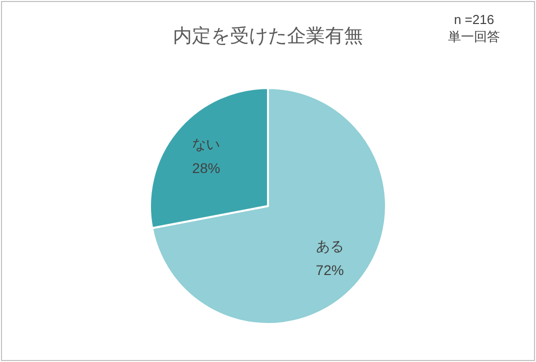 This screenshot has height=362, width=536. What do you see at coordinates (268, 36) in the screenshot?
I see `chart-title: 内定を受けた企業有無` at bounding box center [268, 36].